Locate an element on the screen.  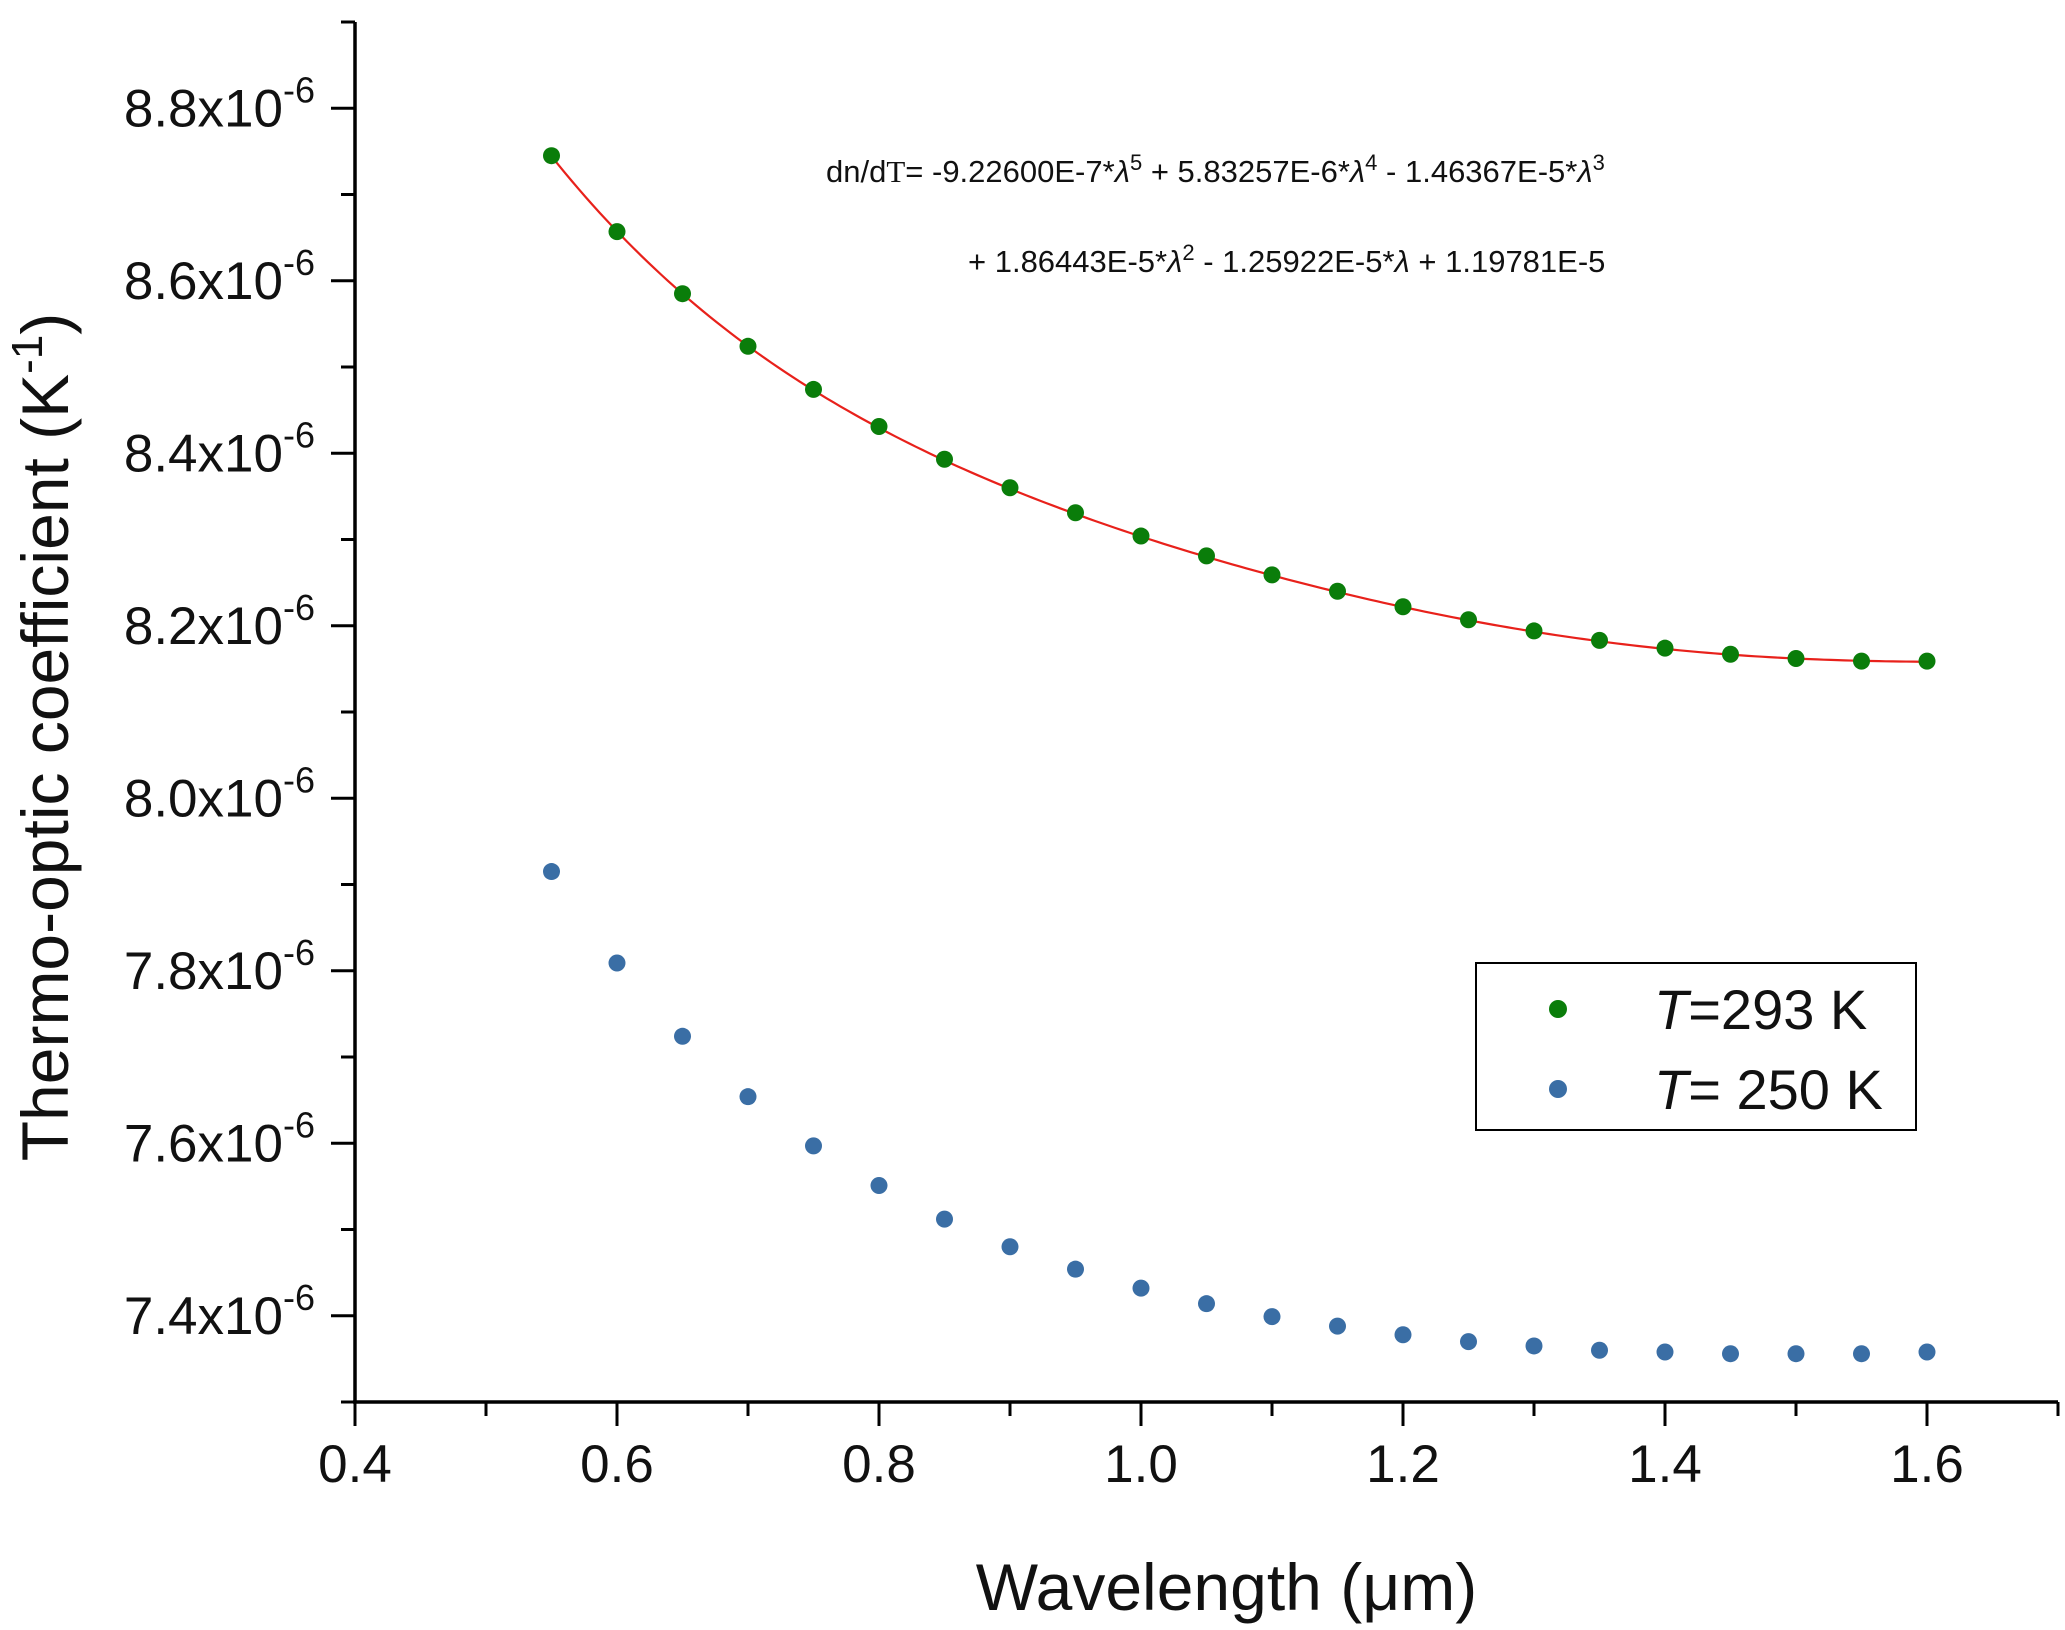
equation-term: + 1.19781E-5 is located at coordinates (1508, 261).